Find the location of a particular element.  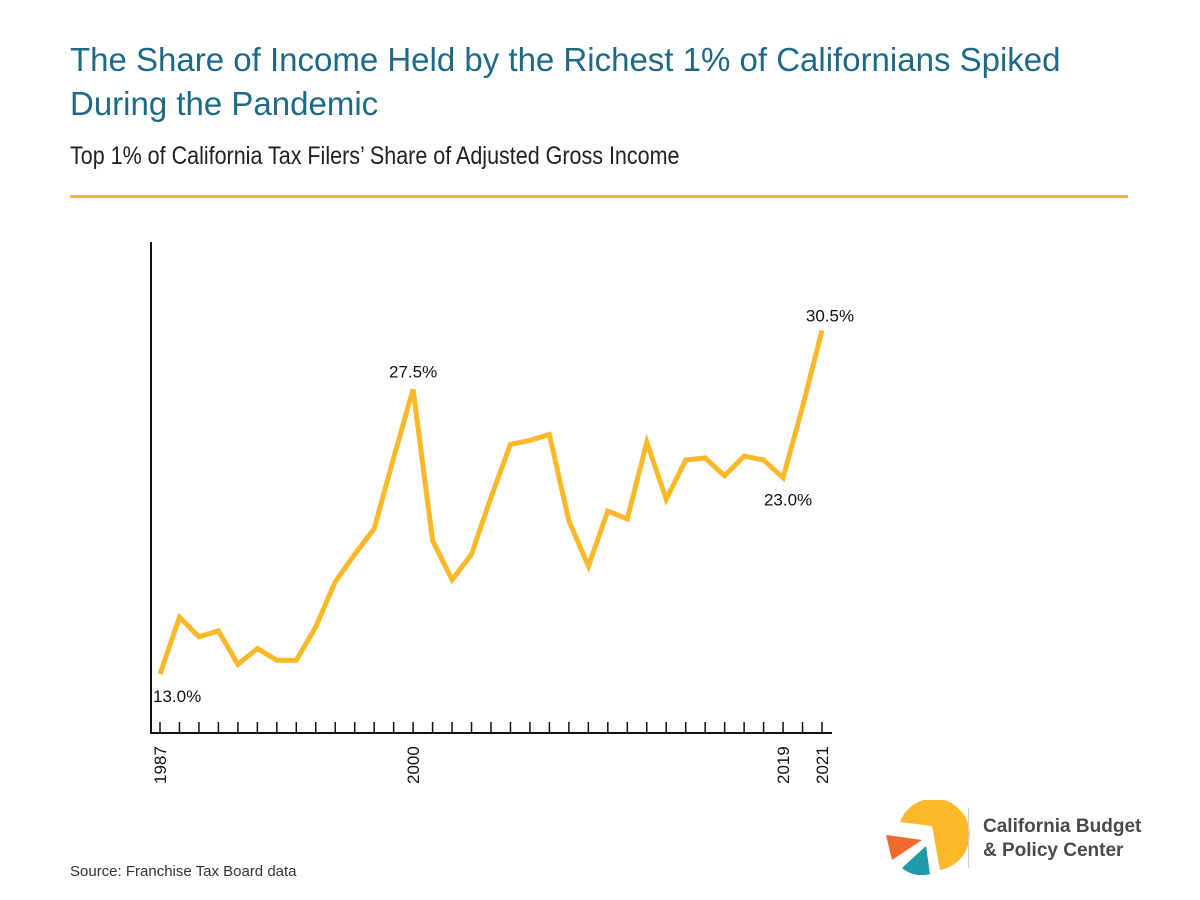

x-tick-label: 1987 is located at coordinates (160, 765).